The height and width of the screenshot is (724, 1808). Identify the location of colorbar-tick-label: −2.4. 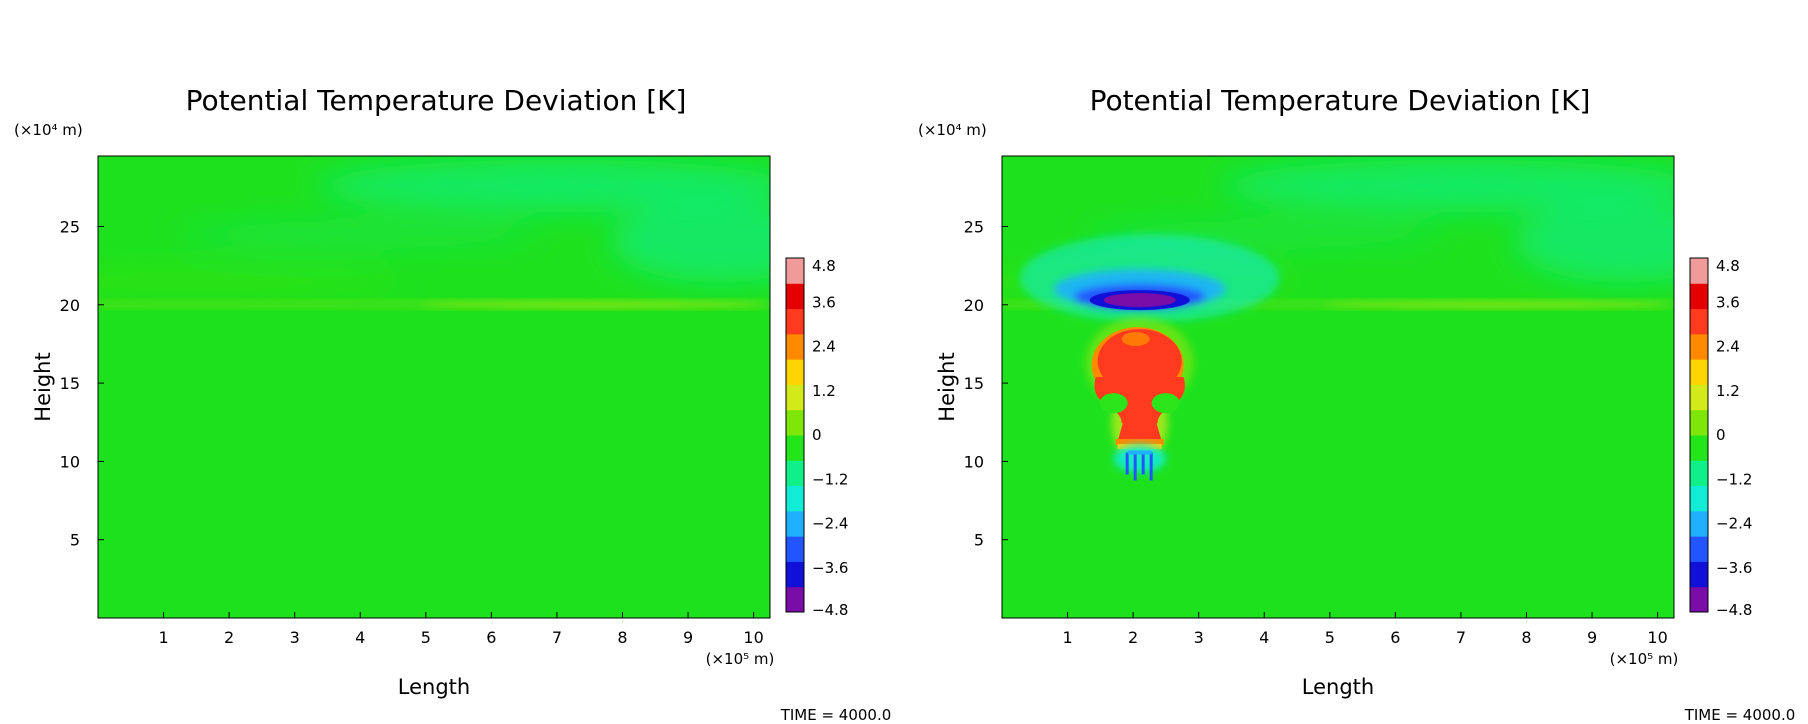
(1734, 524).